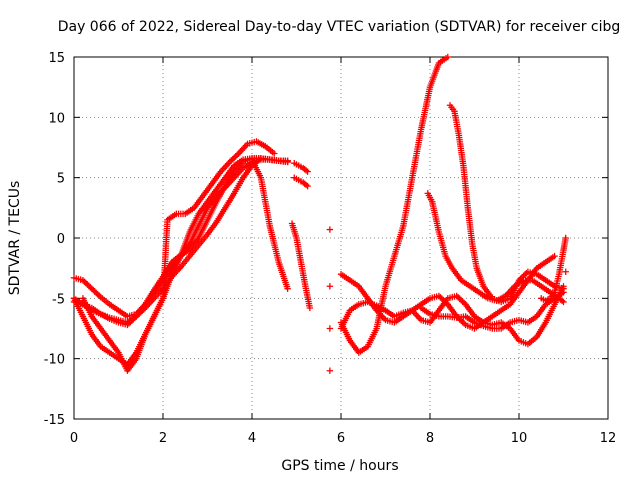 Image resolution: width=640 pixels, height=480 pixels. I want to click on x-tick-label: 8, so click(430, 438).